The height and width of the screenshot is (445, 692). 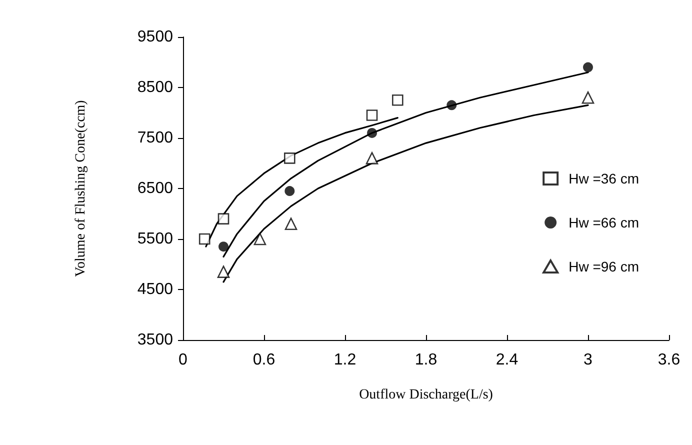 I want to click on legend-label: Hw =96 cm, so click(x=604, y=266).